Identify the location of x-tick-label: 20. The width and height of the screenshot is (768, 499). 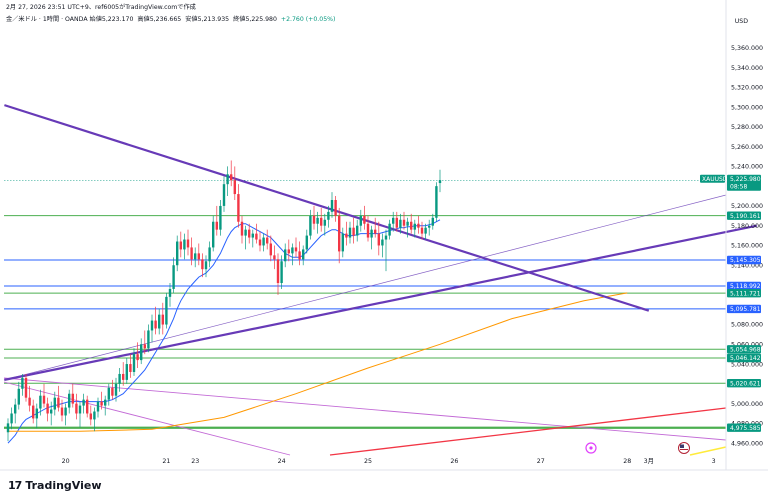
(66, 461).